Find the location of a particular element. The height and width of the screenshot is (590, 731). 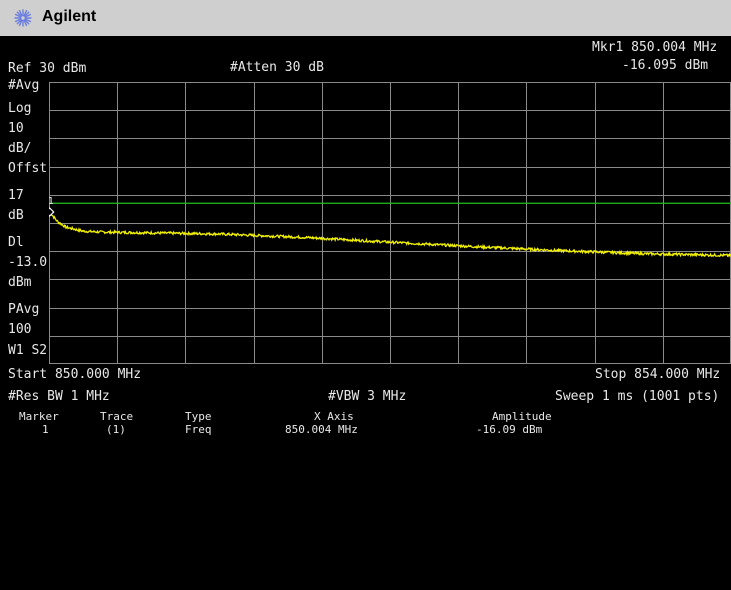

ref-level: Ref 30 dBm is located at coordinates (47, 68).